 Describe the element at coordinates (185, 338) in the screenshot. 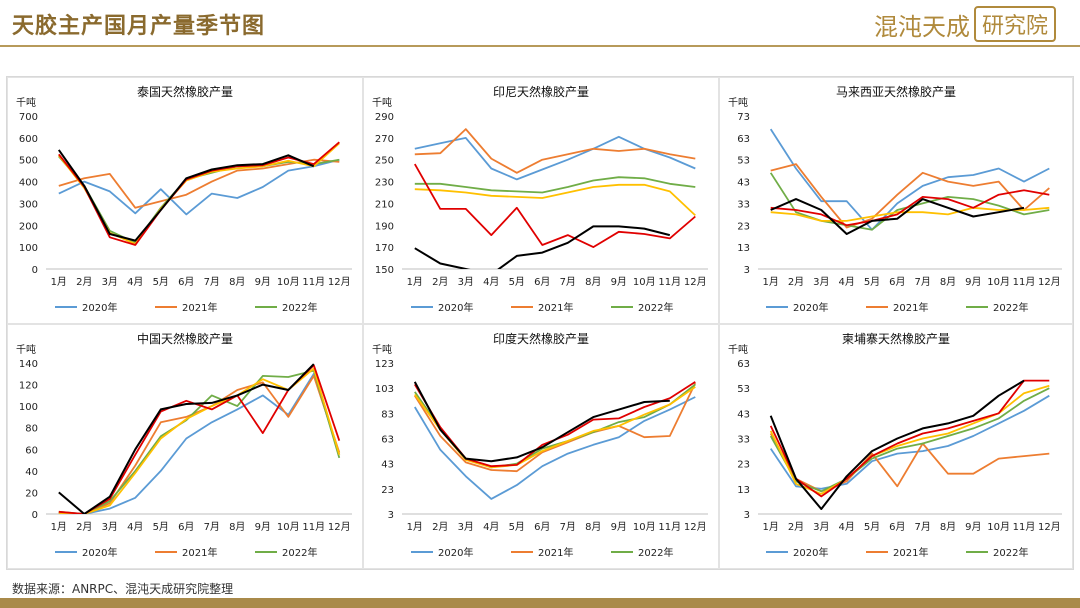

I see `chart-title: 中国天然橡胶产量` at that location.